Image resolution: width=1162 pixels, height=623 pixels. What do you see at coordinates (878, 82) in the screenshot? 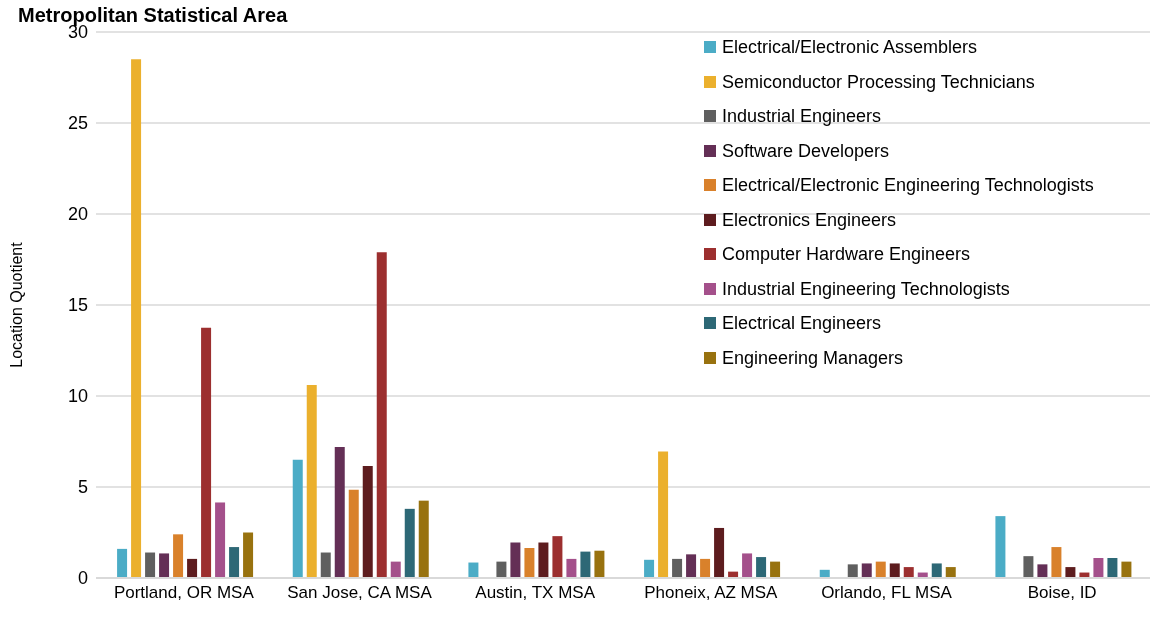
I see `legend-label: Semiconductor Processing Technicians` at bounding box center [878, 82].